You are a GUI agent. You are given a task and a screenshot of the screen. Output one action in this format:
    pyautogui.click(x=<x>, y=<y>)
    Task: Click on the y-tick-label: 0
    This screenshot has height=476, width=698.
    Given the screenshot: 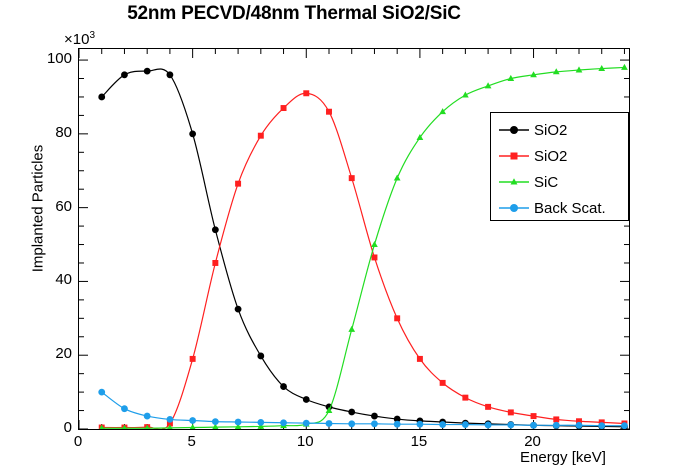 What is the action you would take?
    pyautogui.click(x=67, y=427)
    